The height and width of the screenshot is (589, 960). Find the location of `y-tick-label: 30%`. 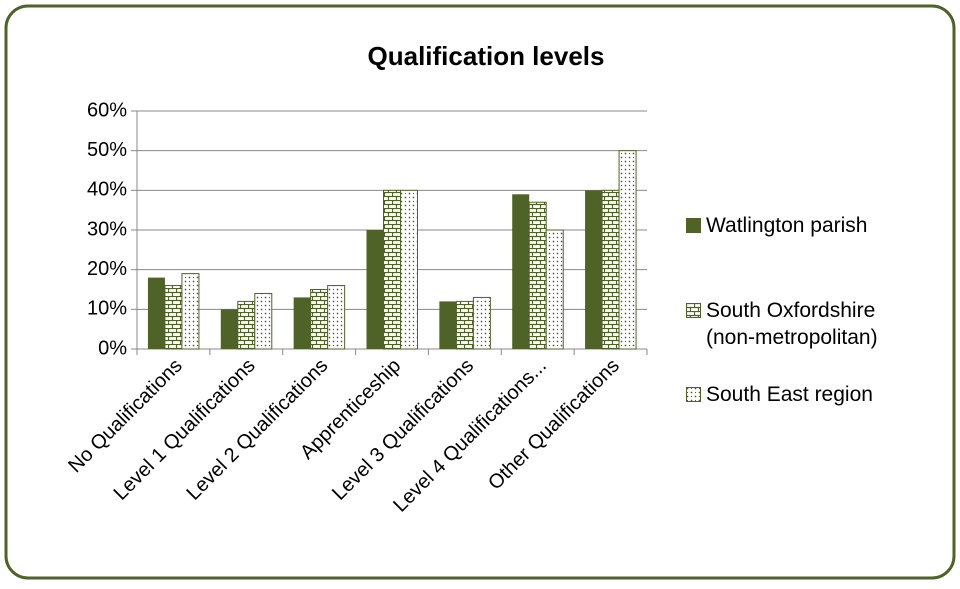

y-tick-label: 30% is located at coordinates (107, 229).